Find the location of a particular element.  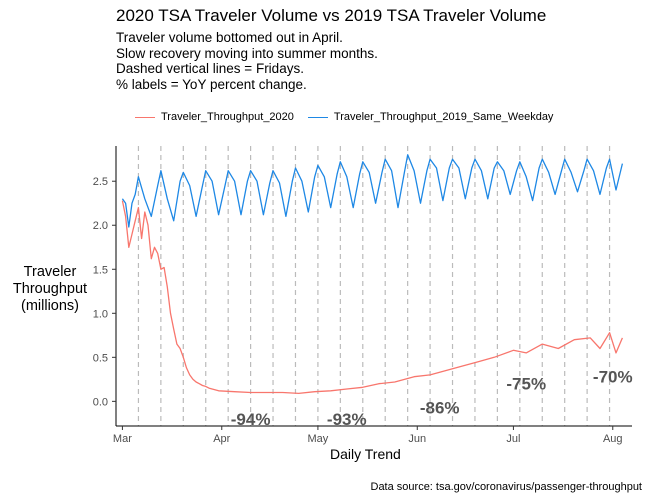

x-tick-label: Jun is located at coordinates (417, 439).